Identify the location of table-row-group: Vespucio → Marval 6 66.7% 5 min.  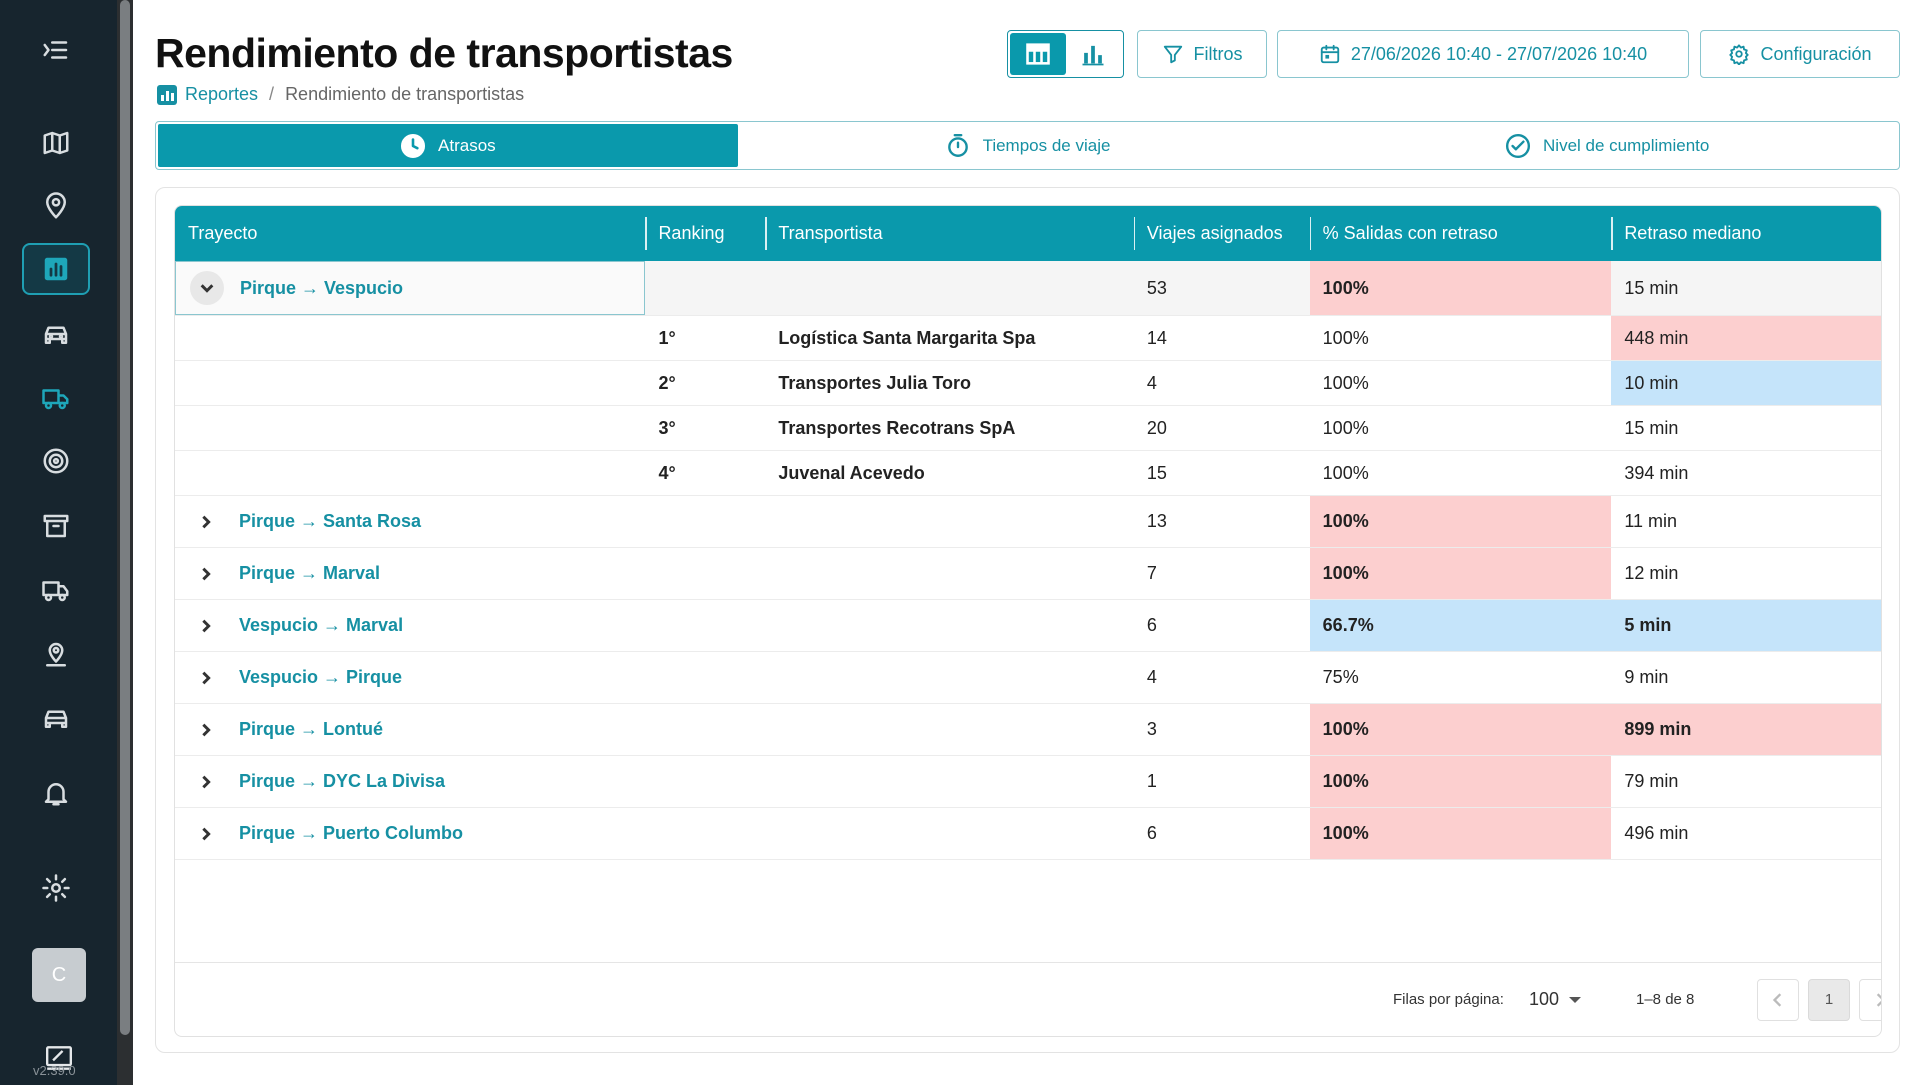
(1028, 626).